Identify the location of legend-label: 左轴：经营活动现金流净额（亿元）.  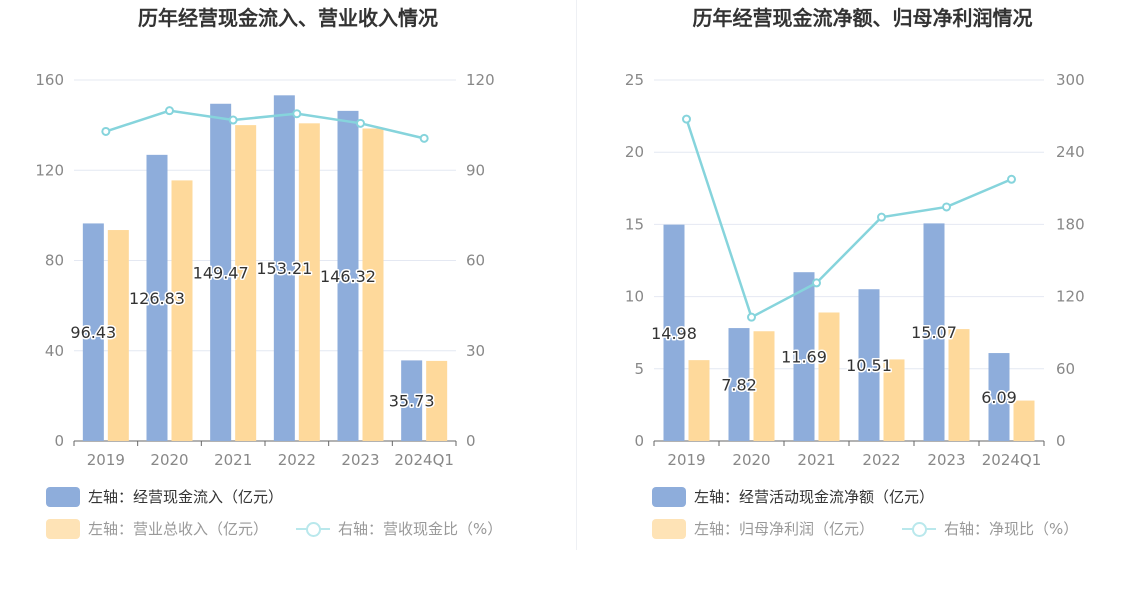
(814, 497).